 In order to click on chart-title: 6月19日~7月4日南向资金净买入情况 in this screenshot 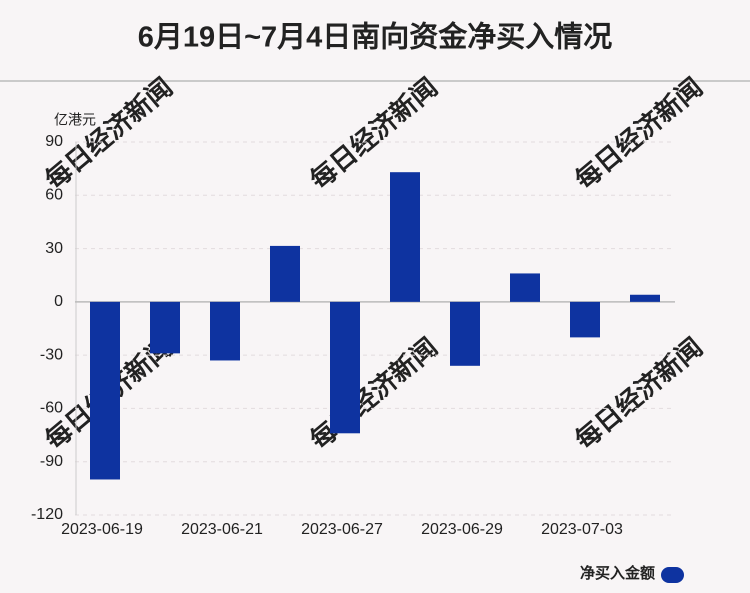, I will do `click(375, 37)`.